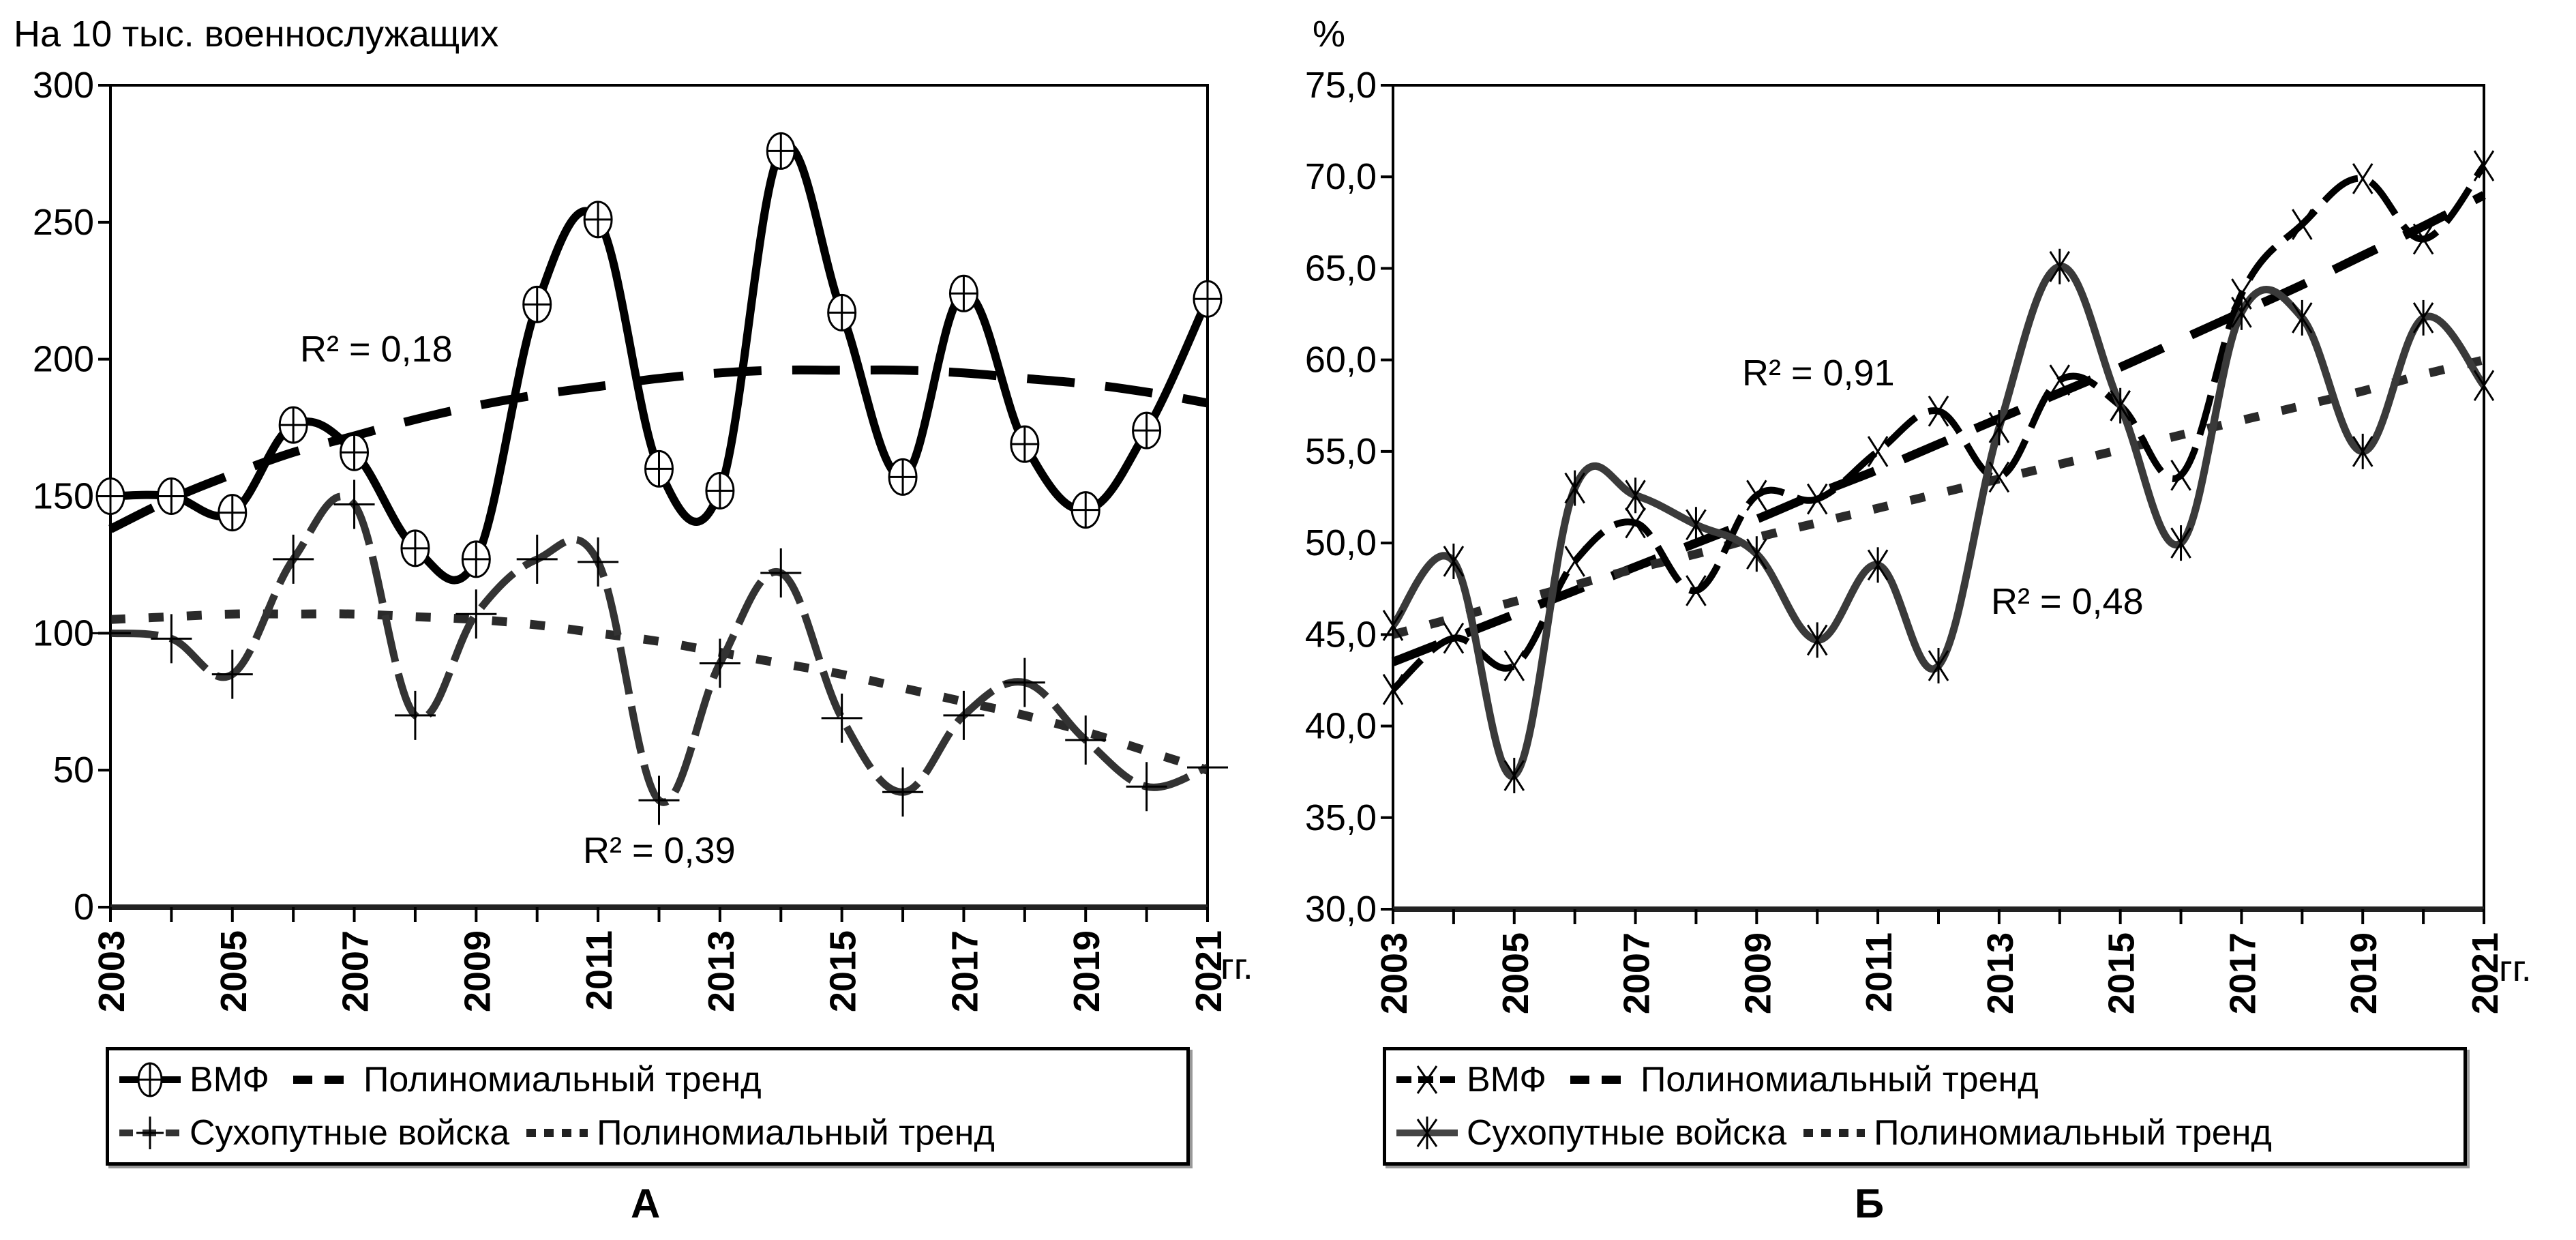  I want to click on panel-label-a: А, so click(646, 1203).